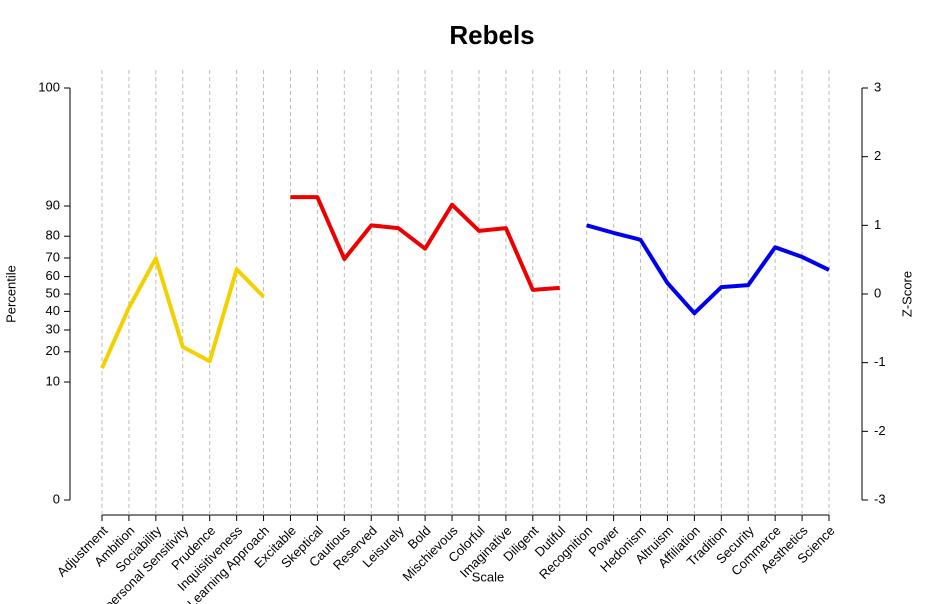 The image size is (949, 604). I want to click on y2-tick-label: -1, so click(880, 361).